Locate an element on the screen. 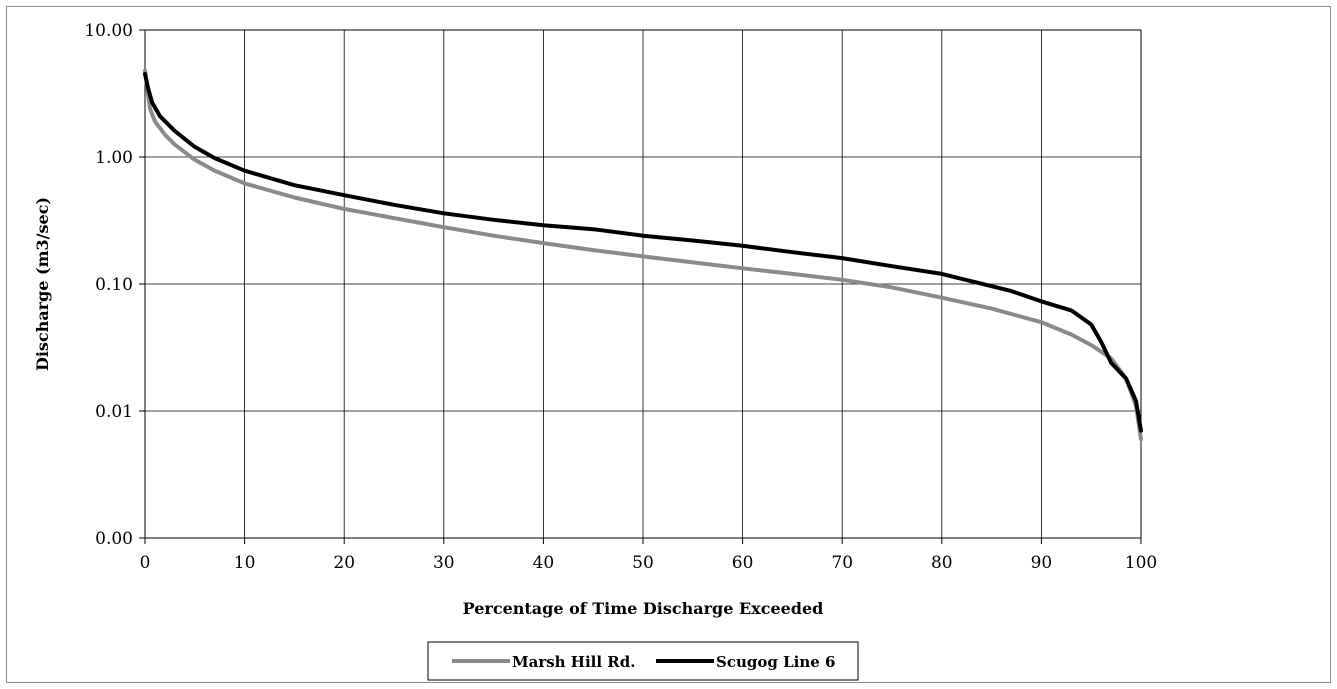 This screenshot has height=689, width=1337. legend-label-marsh-hill: Marsh Hill Rd. is located at coordinates (573, 662).